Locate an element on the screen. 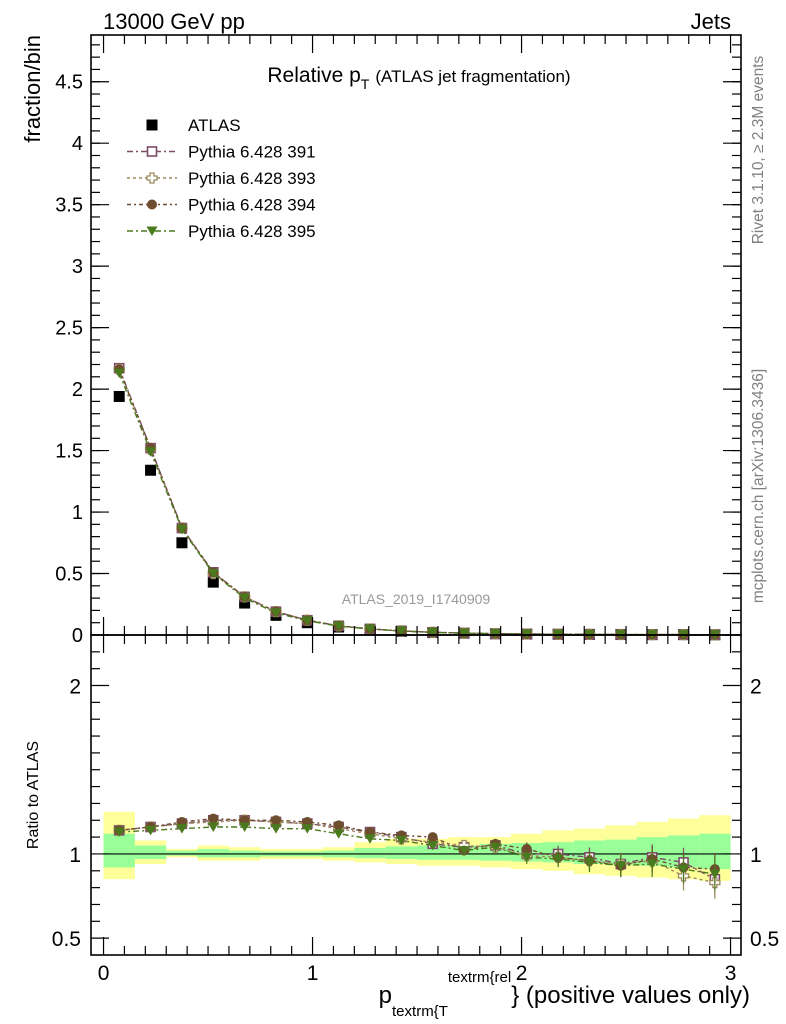  ratio-y-tick-label-right: 0.5 is located at coordinates (764, 939).